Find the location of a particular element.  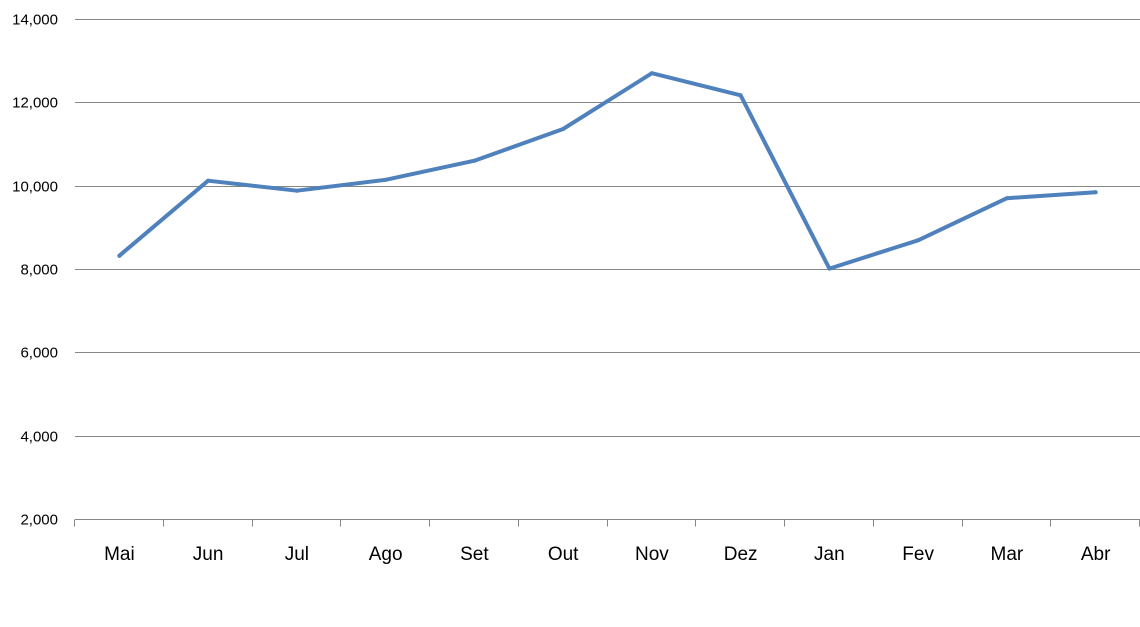

y-axis-tick-labels: 2,000 4,000 6,000 8,000 10,000 12,000 14,000 is located at coordinates (35, 270).